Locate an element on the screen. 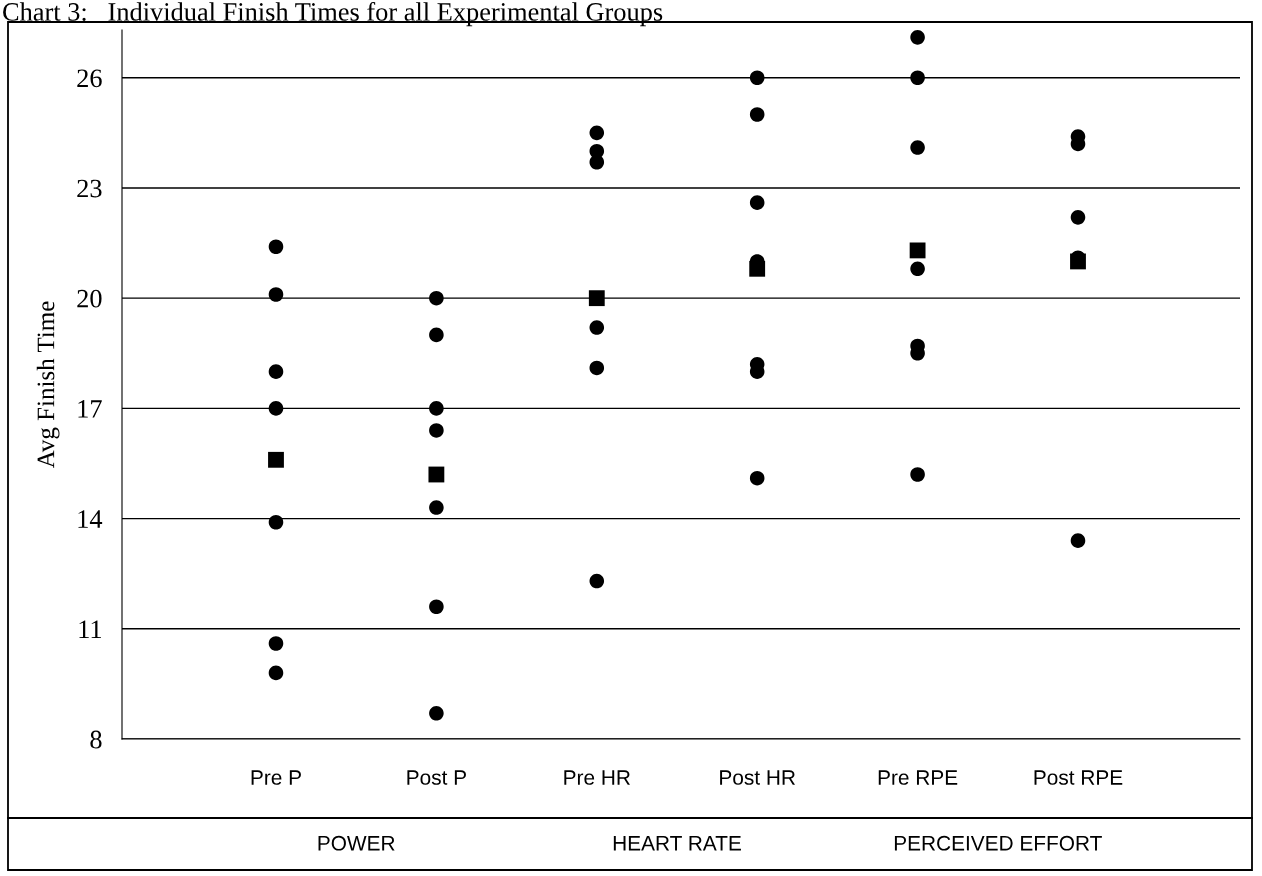 Image resolution: width=1262 pixels, height=876 pixels. y-tick-label: 23 is located at coordinates (89, 188).